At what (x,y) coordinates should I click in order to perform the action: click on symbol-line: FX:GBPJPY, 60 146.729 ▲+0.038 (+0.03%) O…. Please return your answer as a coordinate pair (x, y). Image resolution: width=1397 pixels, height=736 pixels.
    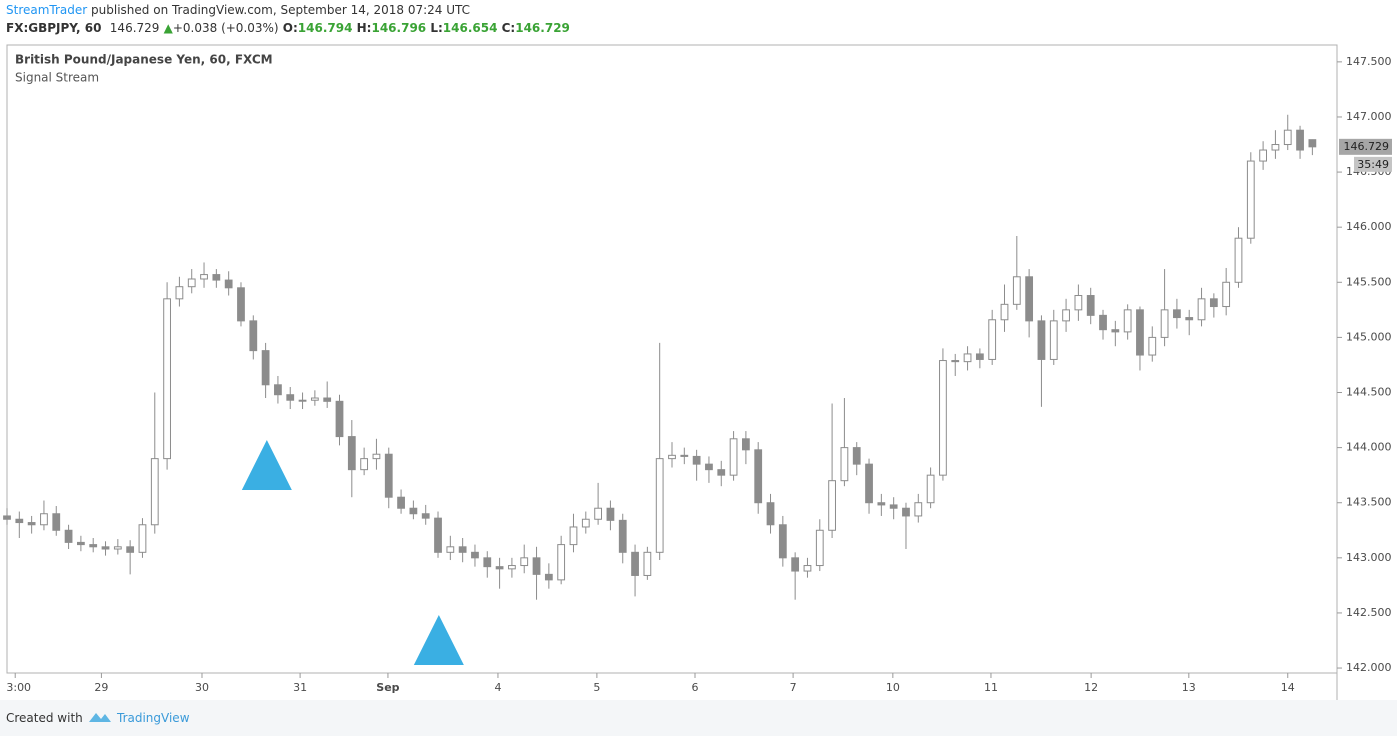
    Looking at the image, I should click on (288, 28).